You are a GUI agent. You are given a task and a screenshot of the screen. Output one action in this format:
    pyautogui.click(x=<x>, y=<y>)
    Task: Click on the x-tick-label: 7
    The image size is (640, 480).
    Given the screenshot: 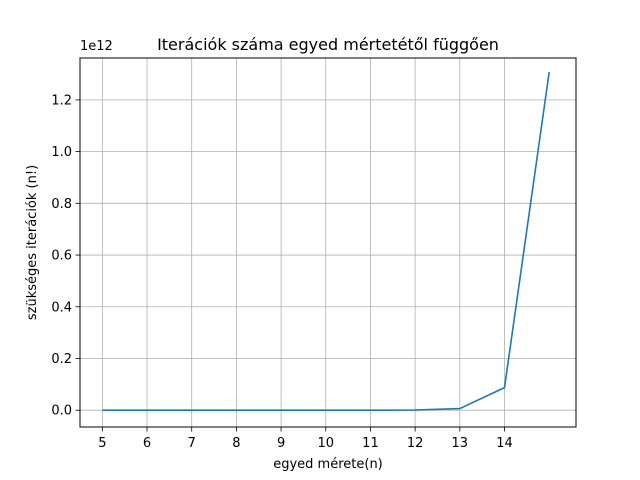 What is the action you would take?
    pyautogui.click(x=192, y=443)
    